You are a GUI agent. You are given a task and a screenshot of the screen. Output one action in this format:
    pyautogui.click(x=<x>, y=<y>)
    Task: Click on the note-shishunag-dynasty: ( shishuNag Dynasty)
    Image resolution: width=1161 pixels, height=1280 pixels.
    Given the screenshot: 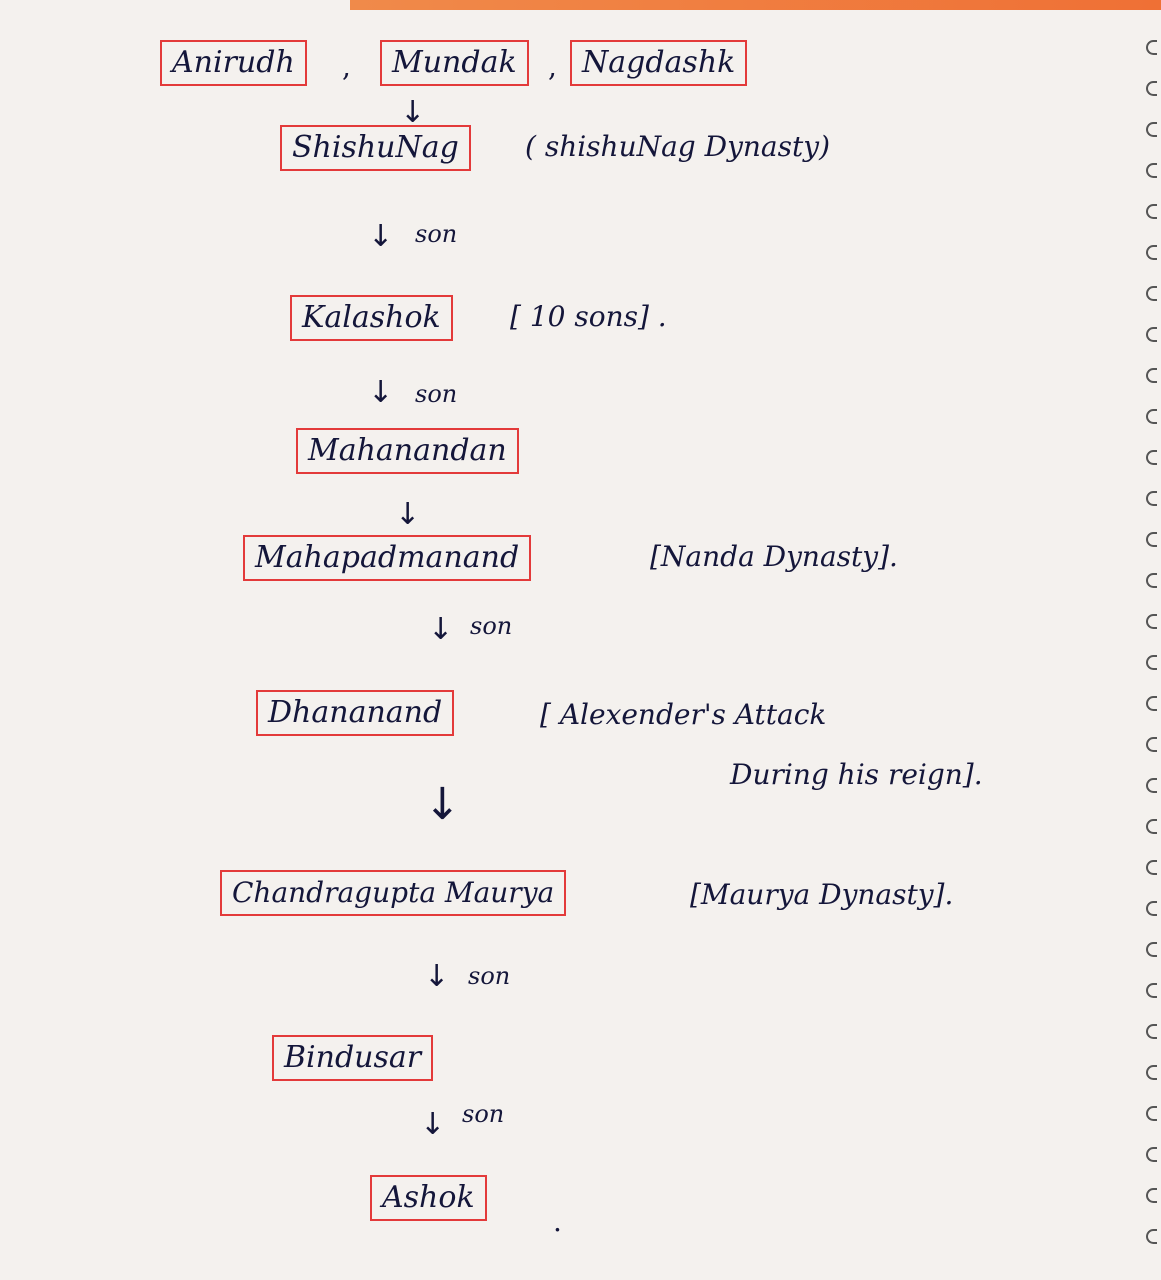 What is the action you would take?
    pyautogui.click(x=677, y=146)
    